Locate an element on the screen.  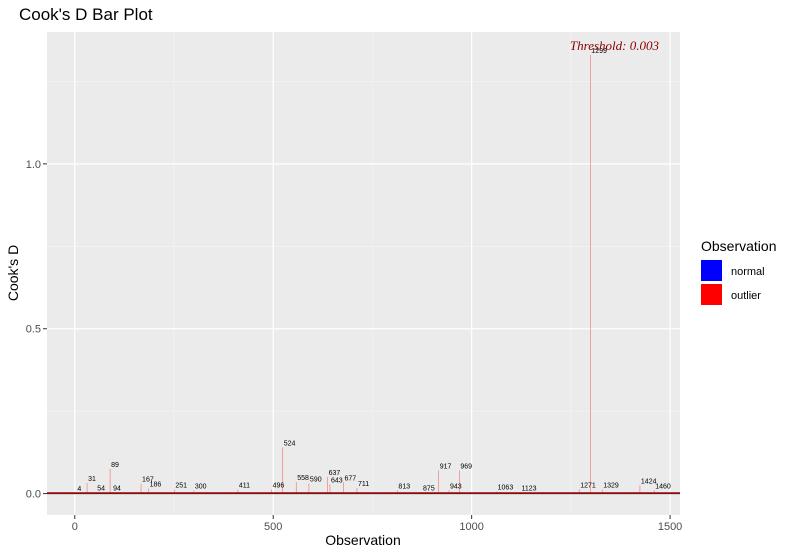
observation-label: 637 is located at coordinates (335, 473).